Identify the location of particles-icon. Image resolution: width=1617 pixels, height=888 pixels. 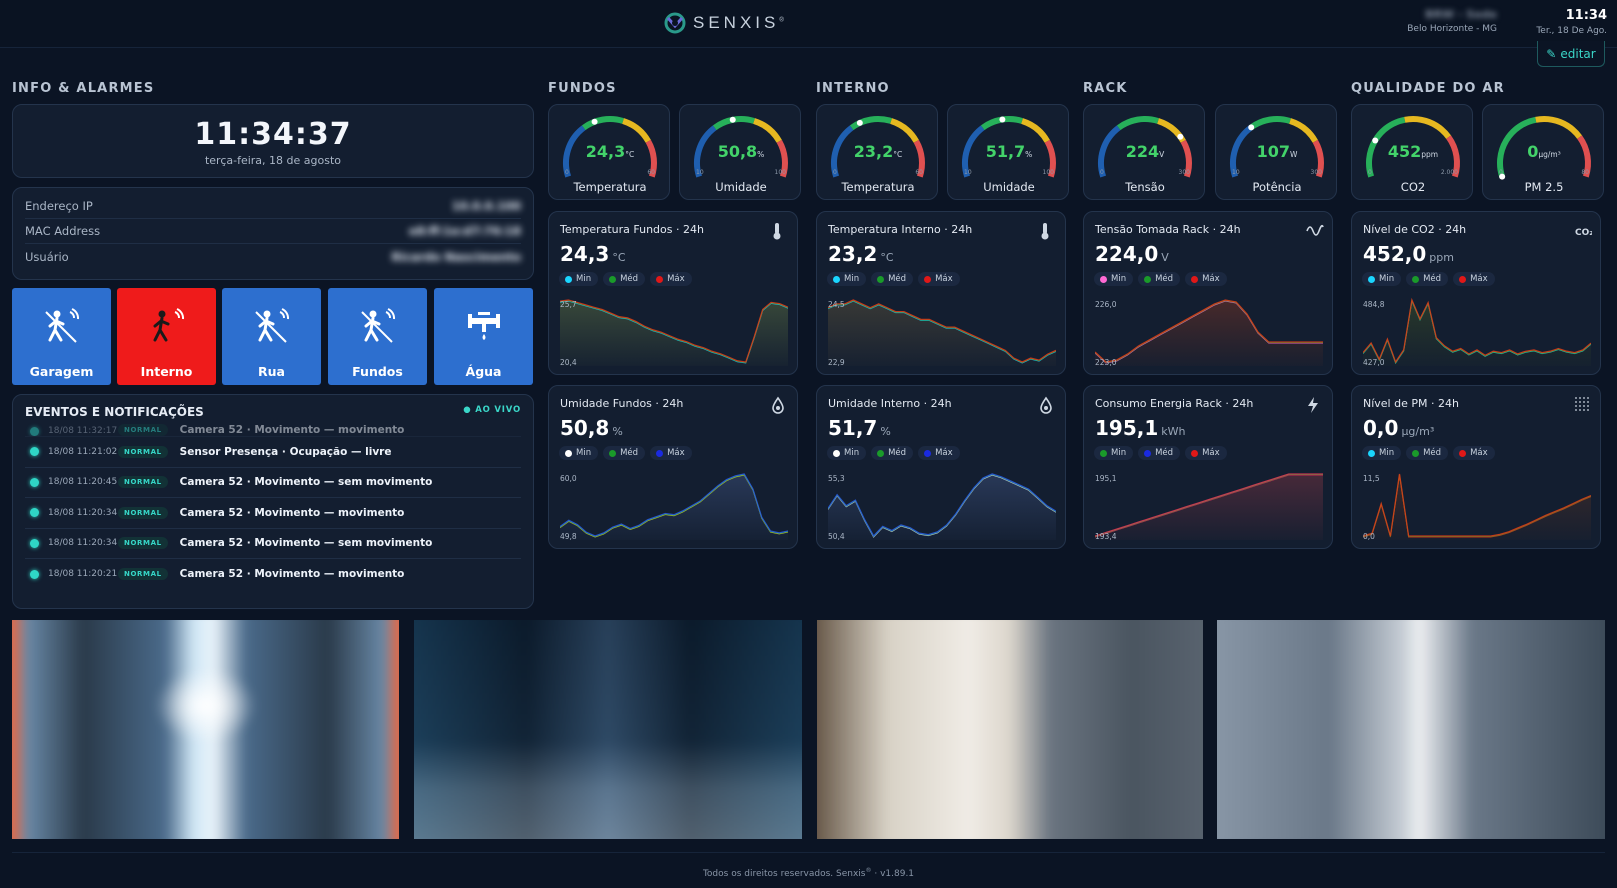
(1582, 405).